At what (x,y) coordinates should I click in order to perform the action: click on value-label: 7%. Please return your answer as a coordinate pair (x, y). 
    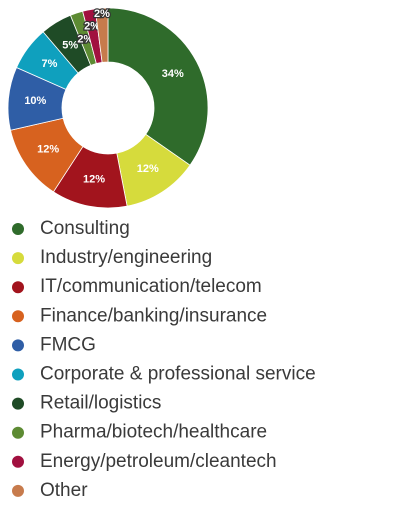
    Looking at the image, I should click on (50, 64).